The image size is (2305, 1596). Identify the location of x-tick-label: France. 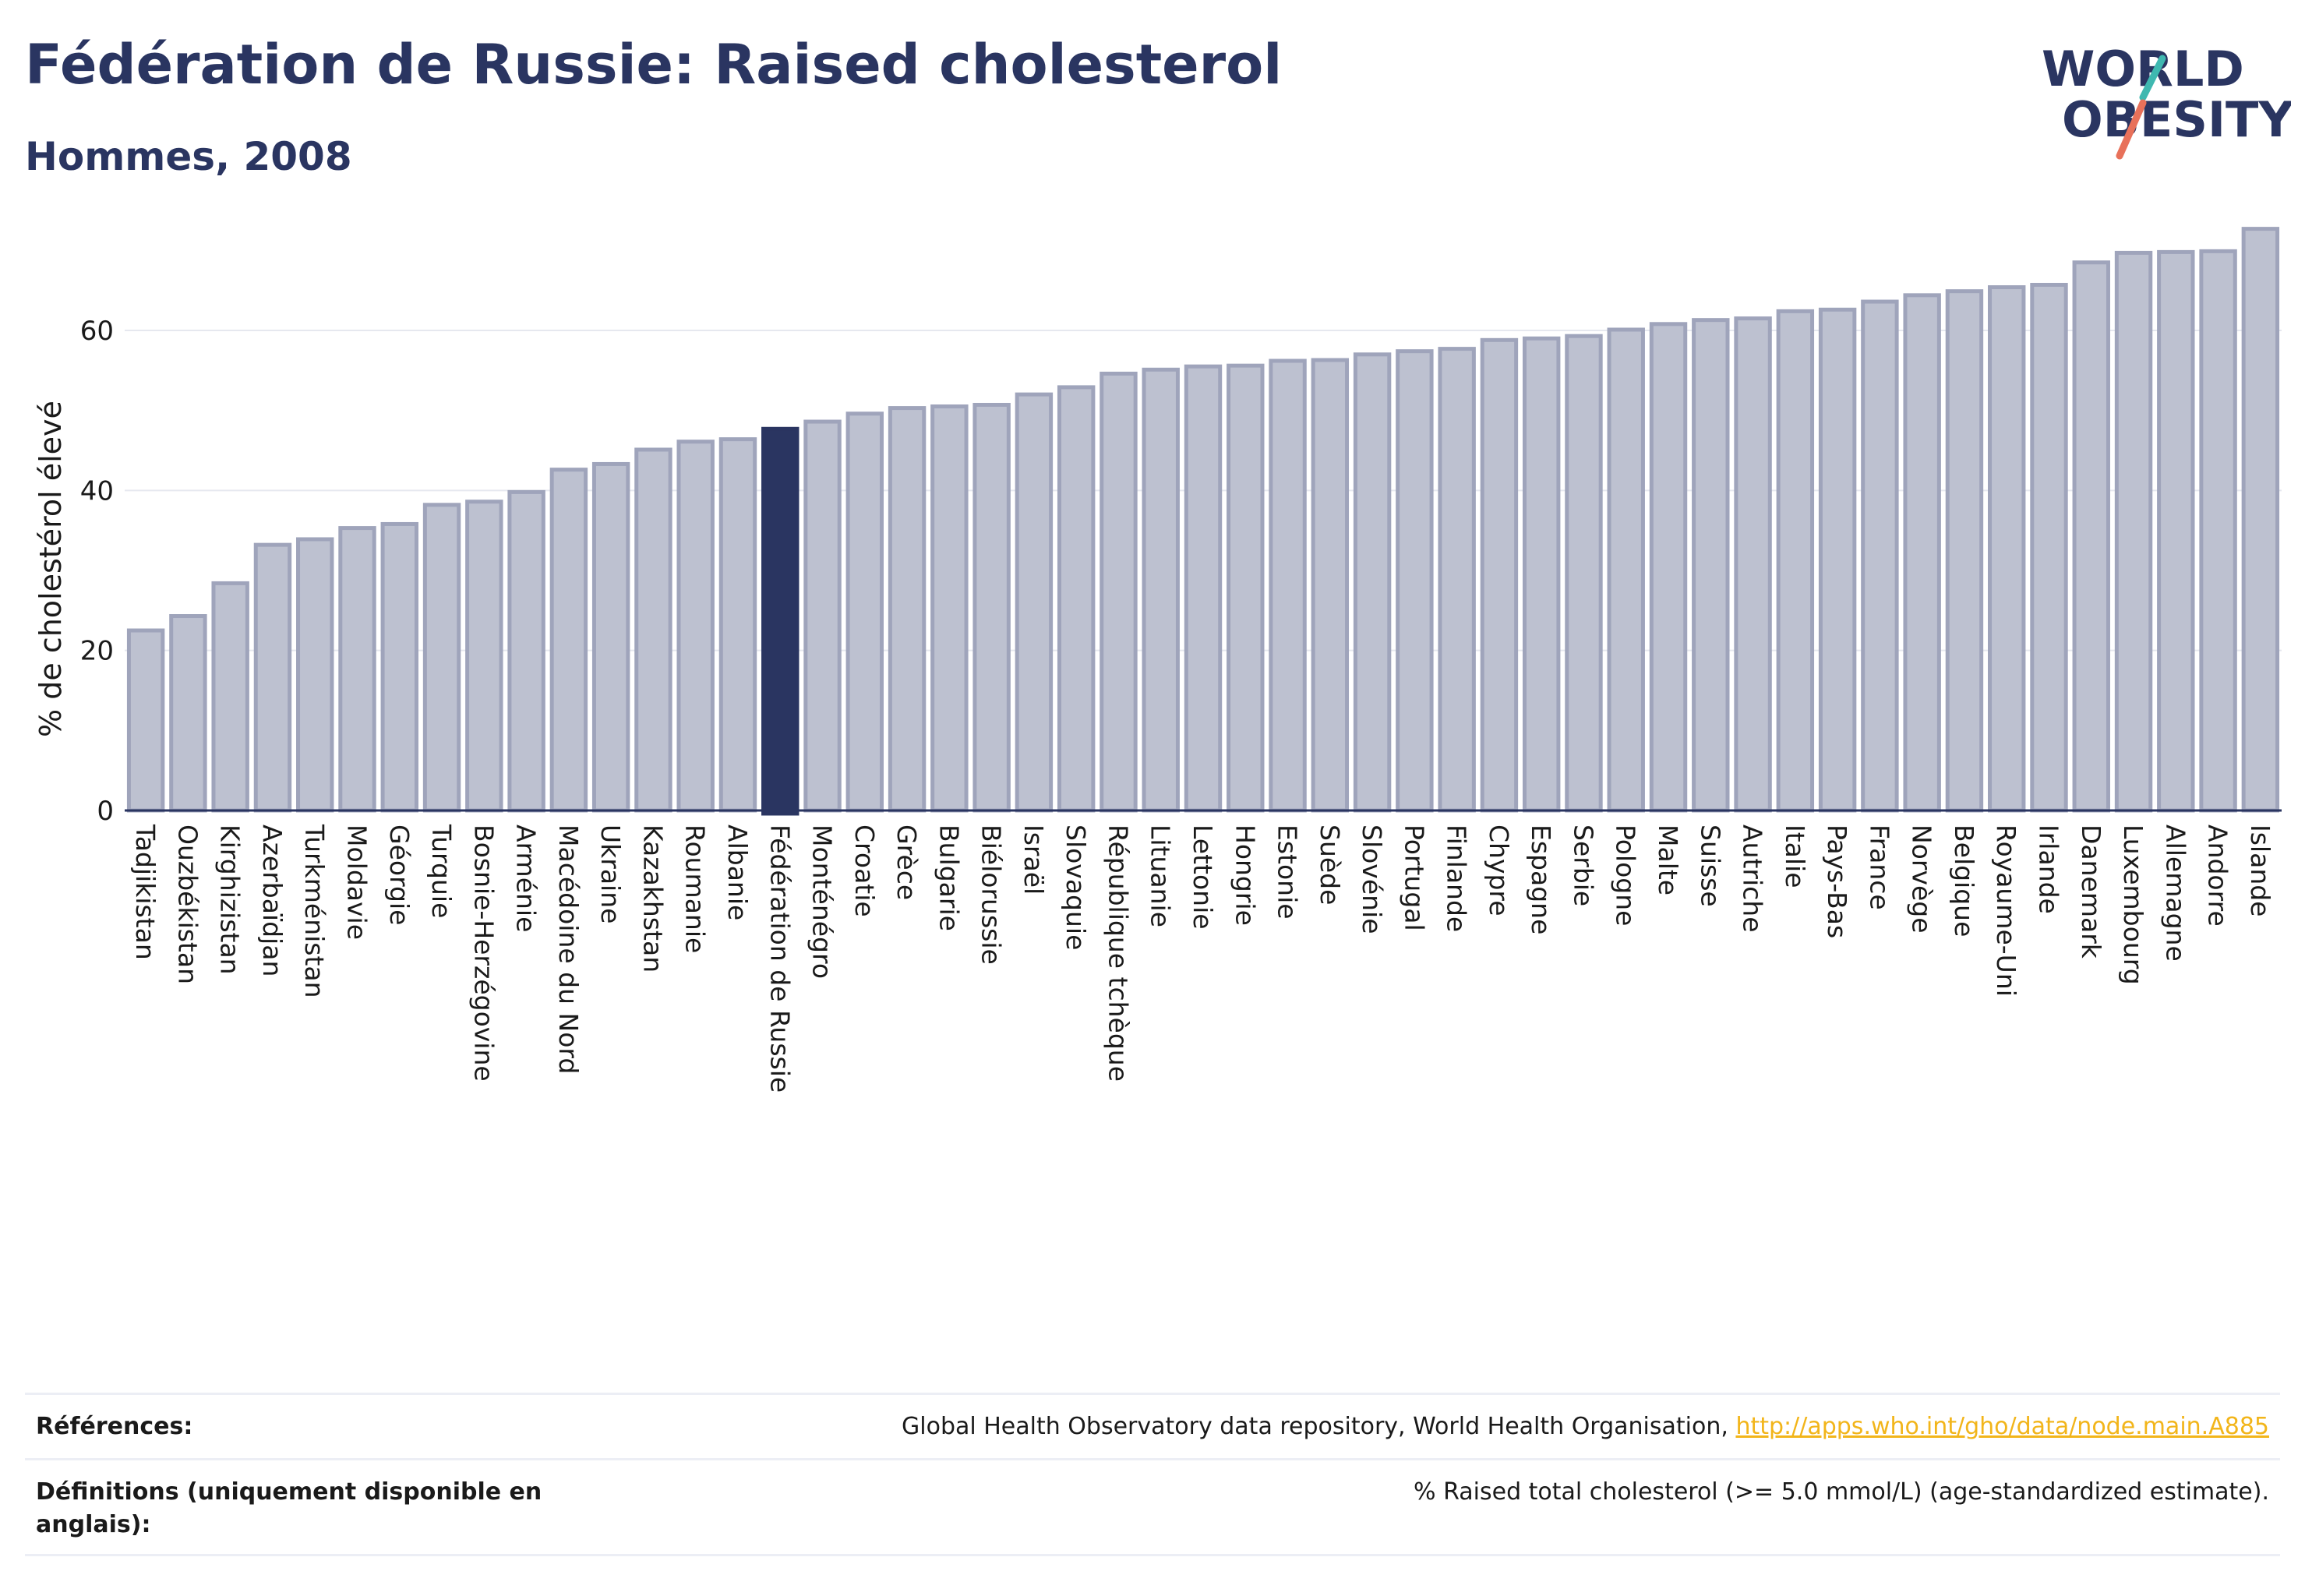
(1879, 867).